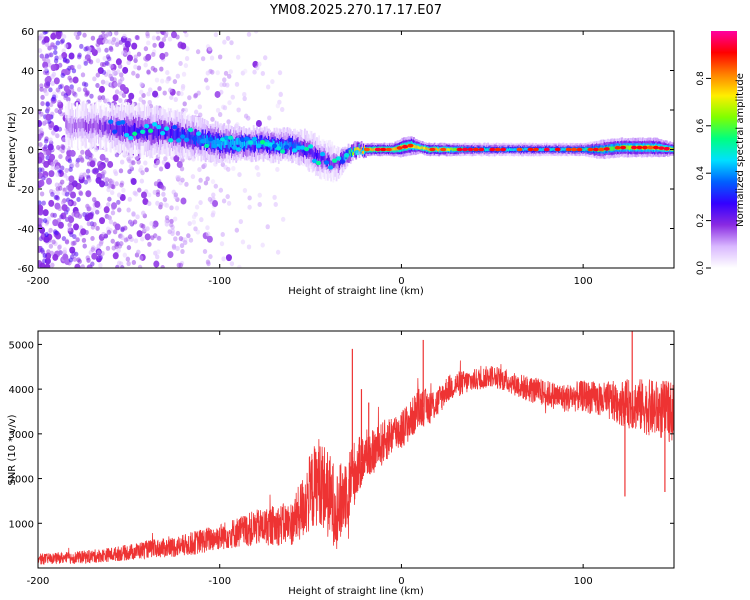 This screenshot has width=750, height=600. I want to click on x-tick-label: -100, so click(219, 281).